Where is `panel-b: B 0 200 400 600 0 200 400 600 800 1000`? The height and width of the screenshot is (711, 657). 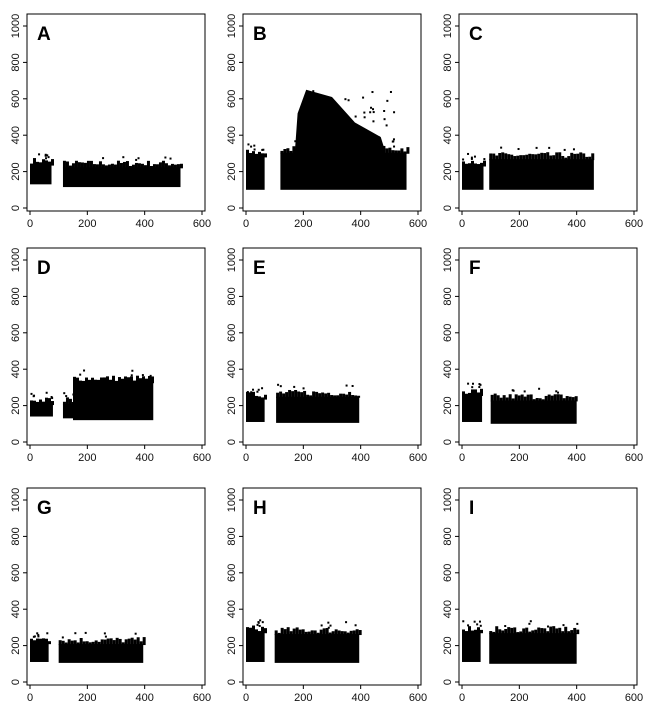
panel-b: B 0 200 400 600 0 200 400 600 800 1000 is located at coordinates (326, 121).